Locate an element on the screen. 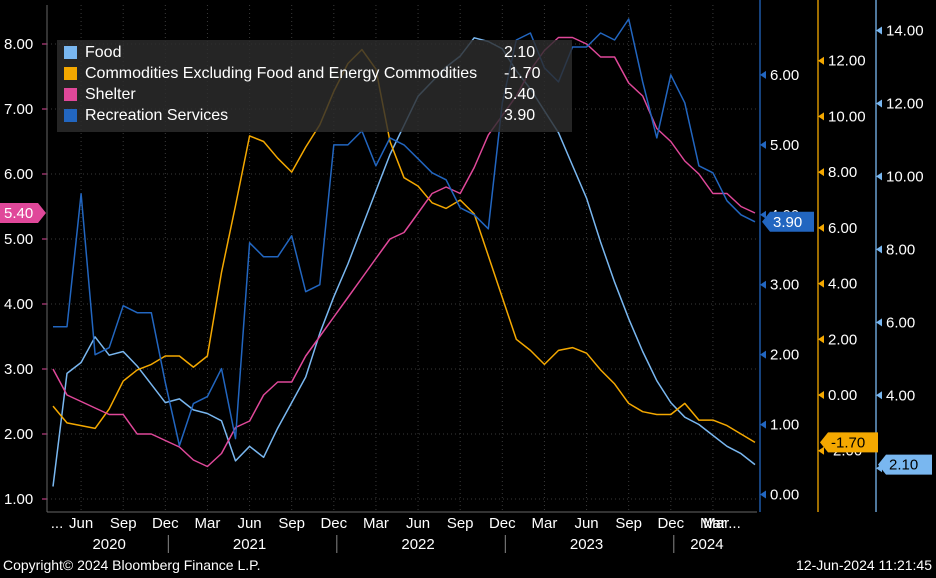  copyright-text: Copyright© 2024 Bloomberg Finance L.P. is located at coordinates (132, 565).